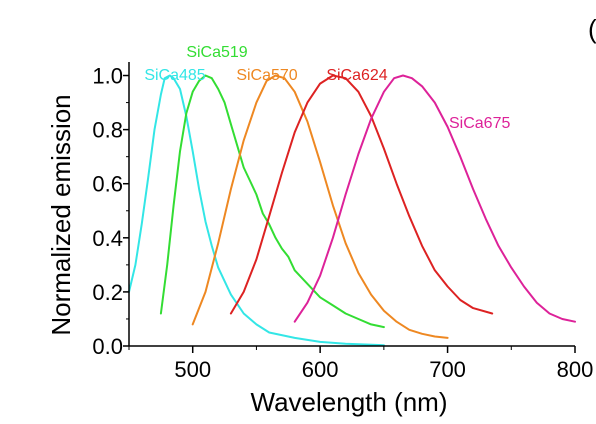 This screenshot has height=424, width=596. What do you see at coordinates (216, 52) in the screenshot?
I see `series-label-sica519: SiCa519` at bounding box center [216, 52].